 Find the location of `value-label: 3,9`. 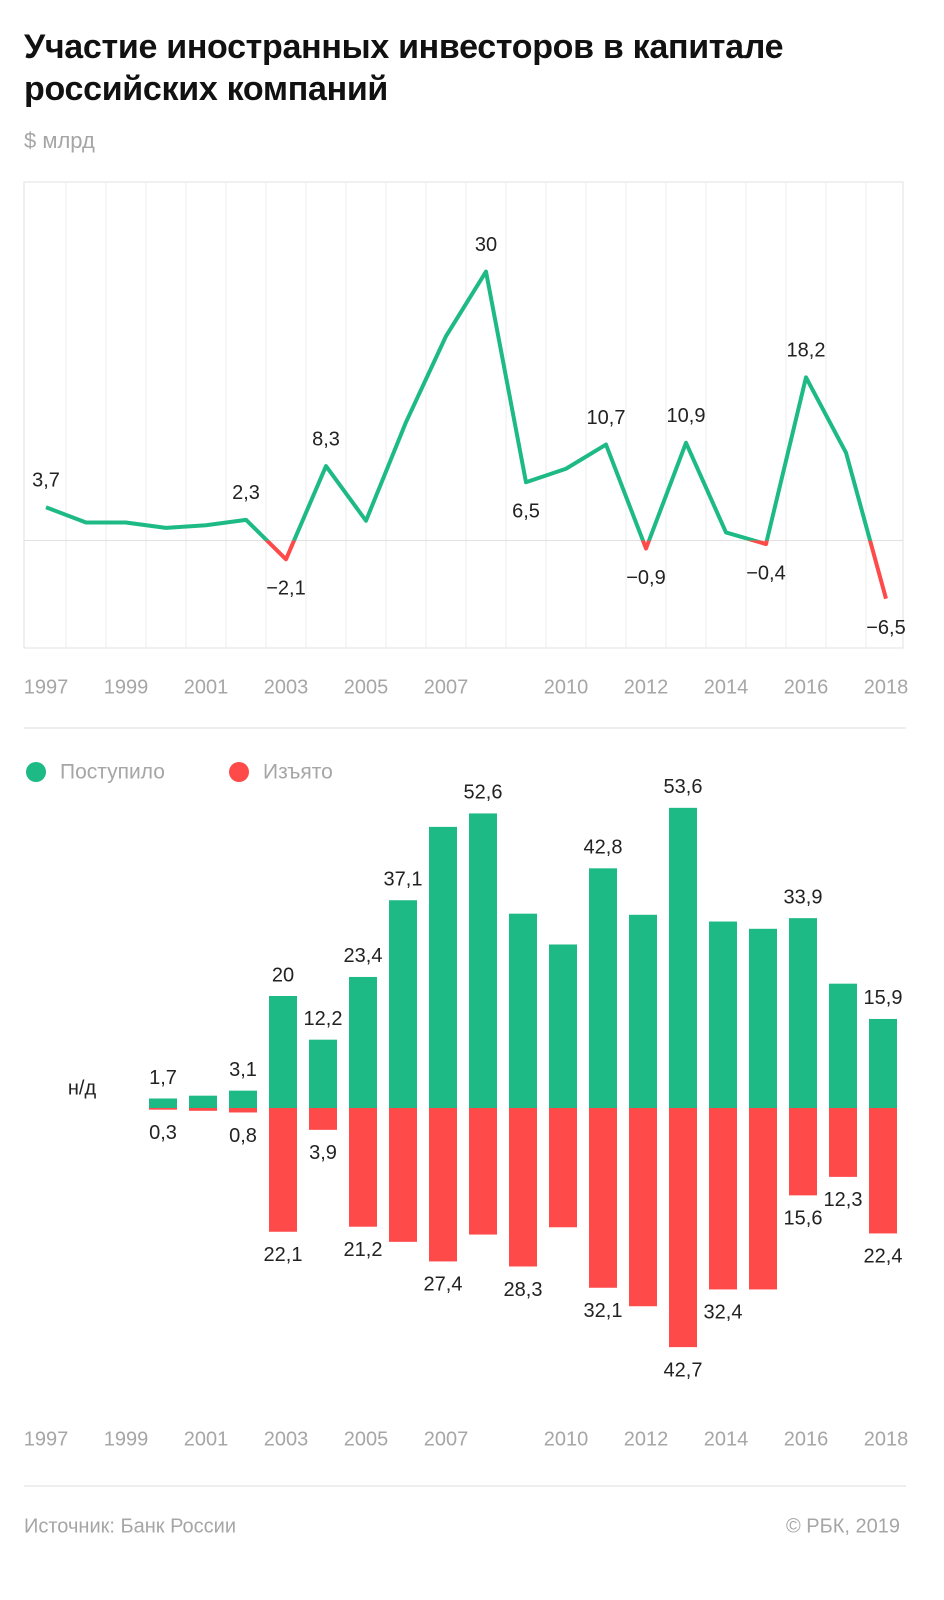

value-label: 3,9 is located at coordinates (323, 1153).